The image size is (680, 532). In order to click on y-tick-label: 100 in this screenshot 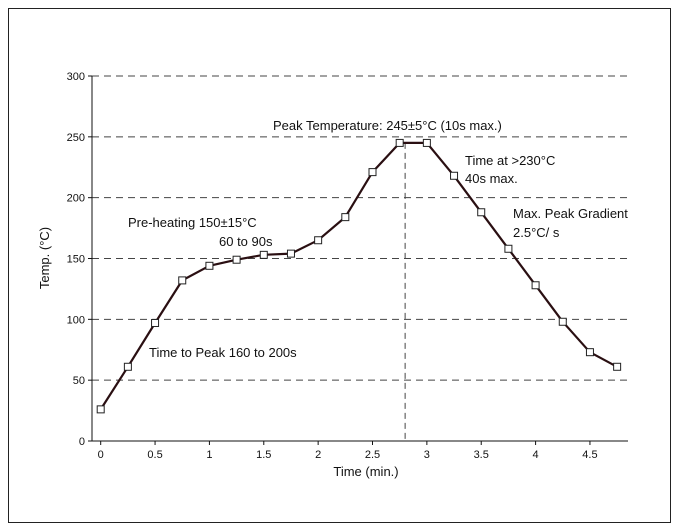, I will do `click(76, 320)`.